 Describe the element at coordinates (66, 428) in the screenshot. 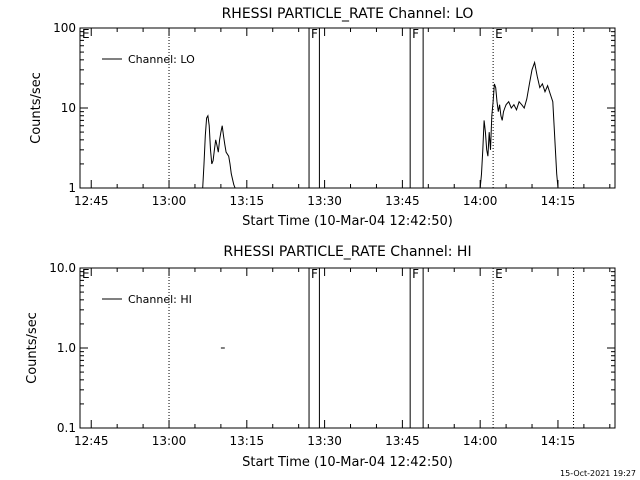

I see `y-tick-label: 0.1` at that location.